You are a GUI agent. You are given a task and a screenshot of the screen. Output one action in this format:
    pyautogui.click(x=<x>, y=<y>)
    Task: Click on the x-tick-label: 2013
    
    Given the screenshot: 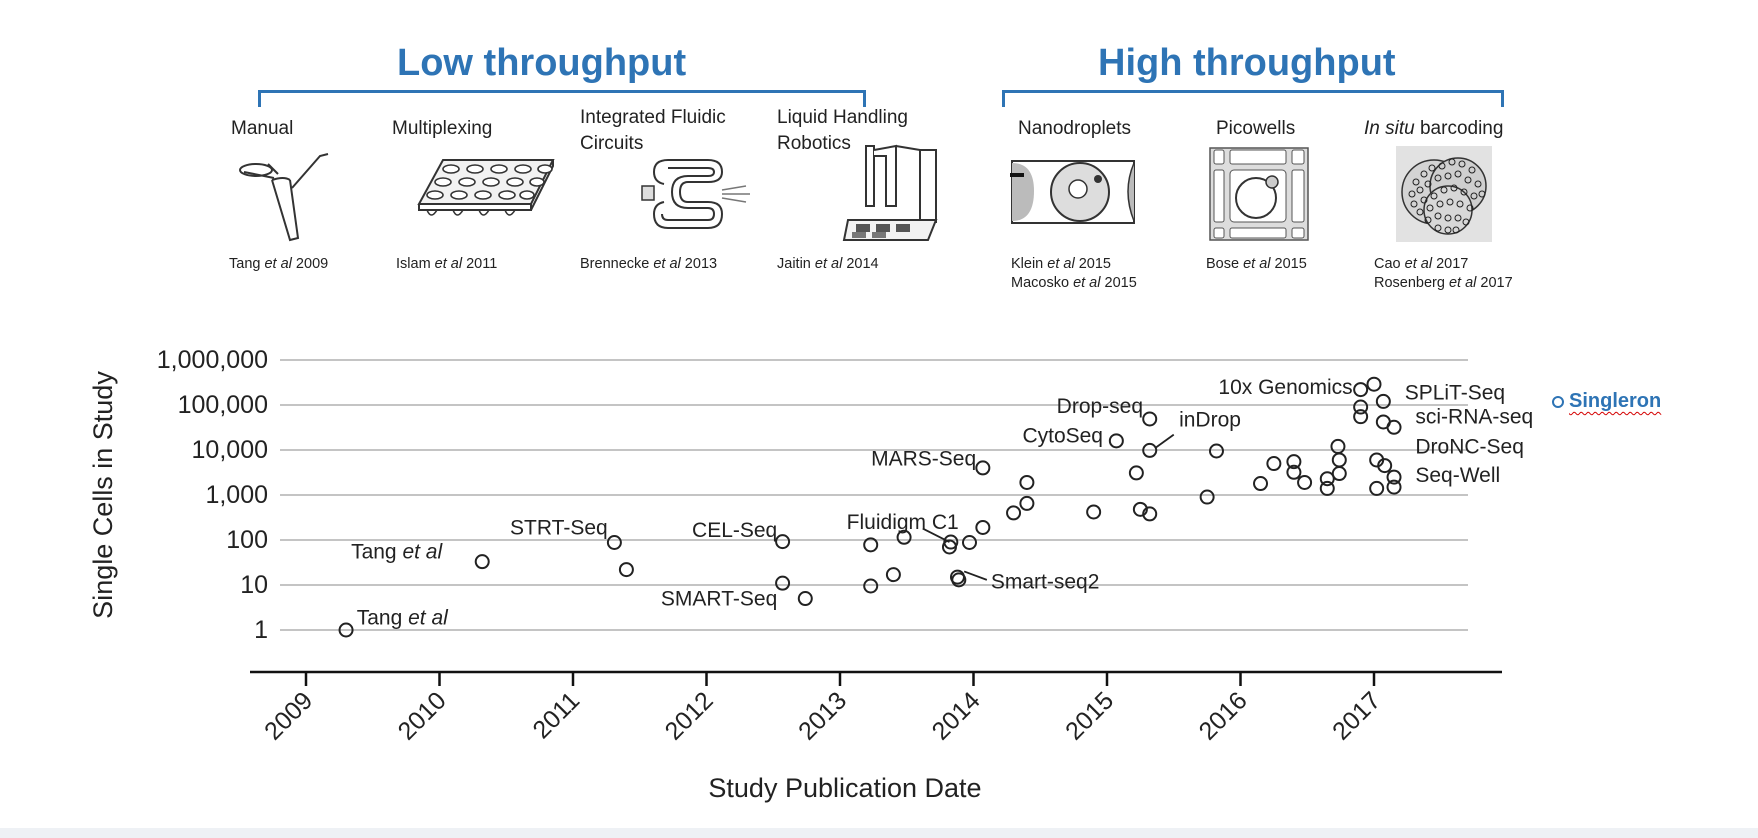 What is the action you would take?
    pyautogui.click(x=822, y=715)
    